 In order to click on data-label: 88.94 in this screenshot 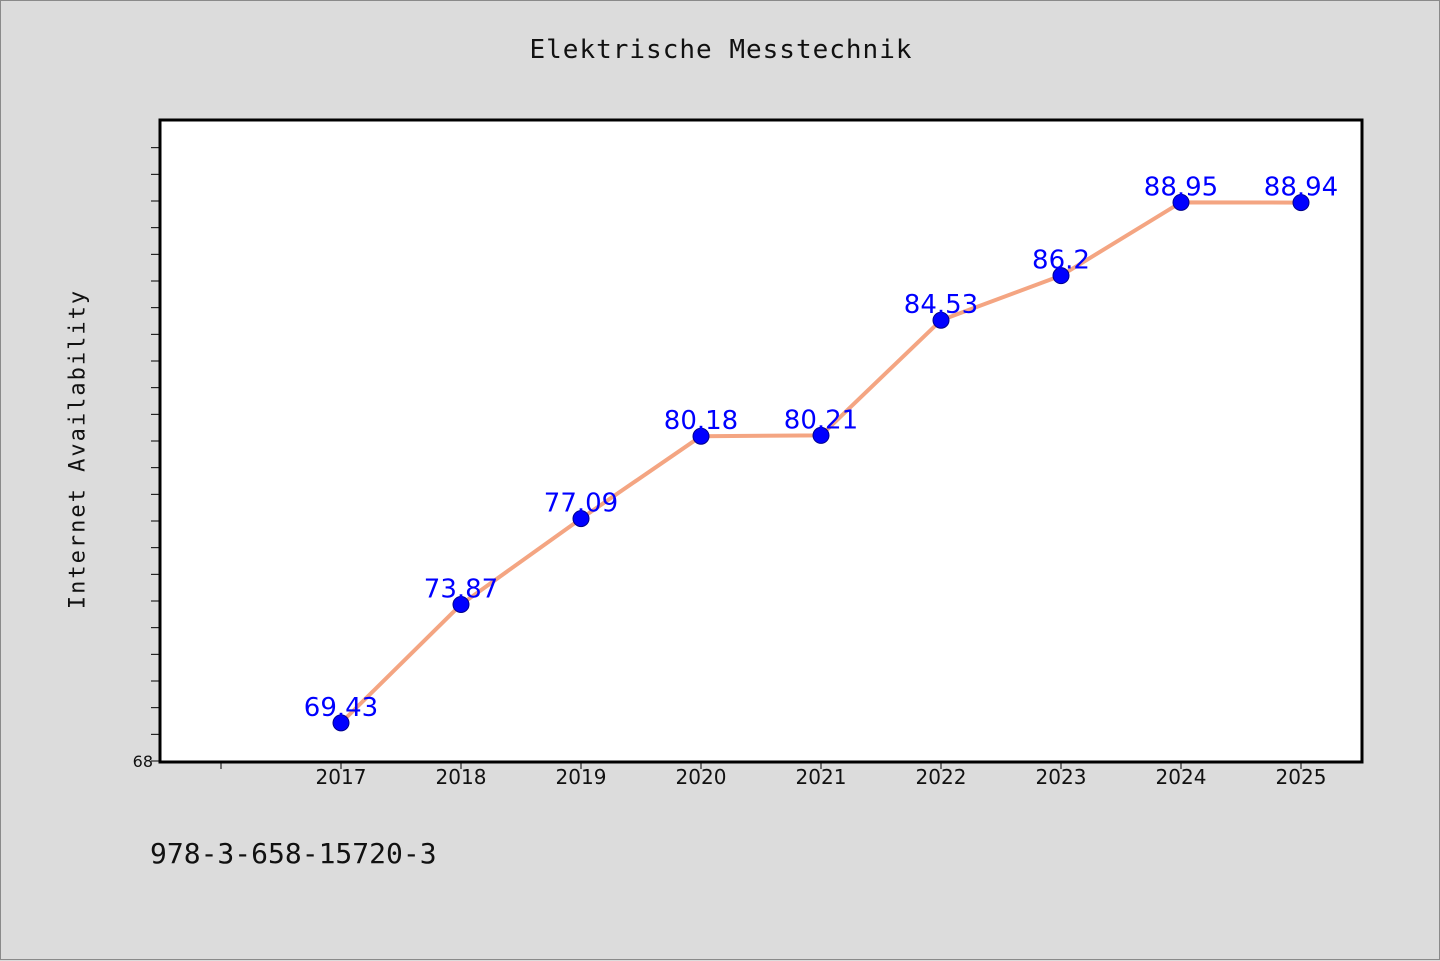, I will do `click(1301, 188)`.